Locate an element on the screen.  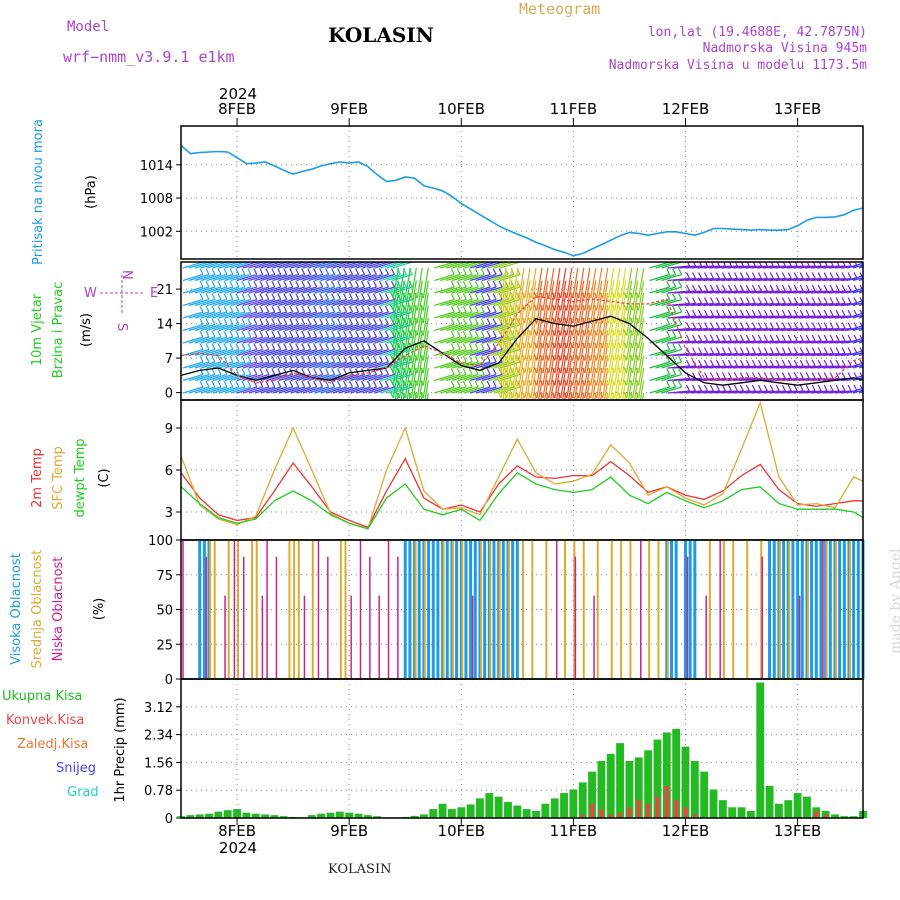
legend-freezing-rain: Zaledj.Kisa is located at coordinates (52, 744).